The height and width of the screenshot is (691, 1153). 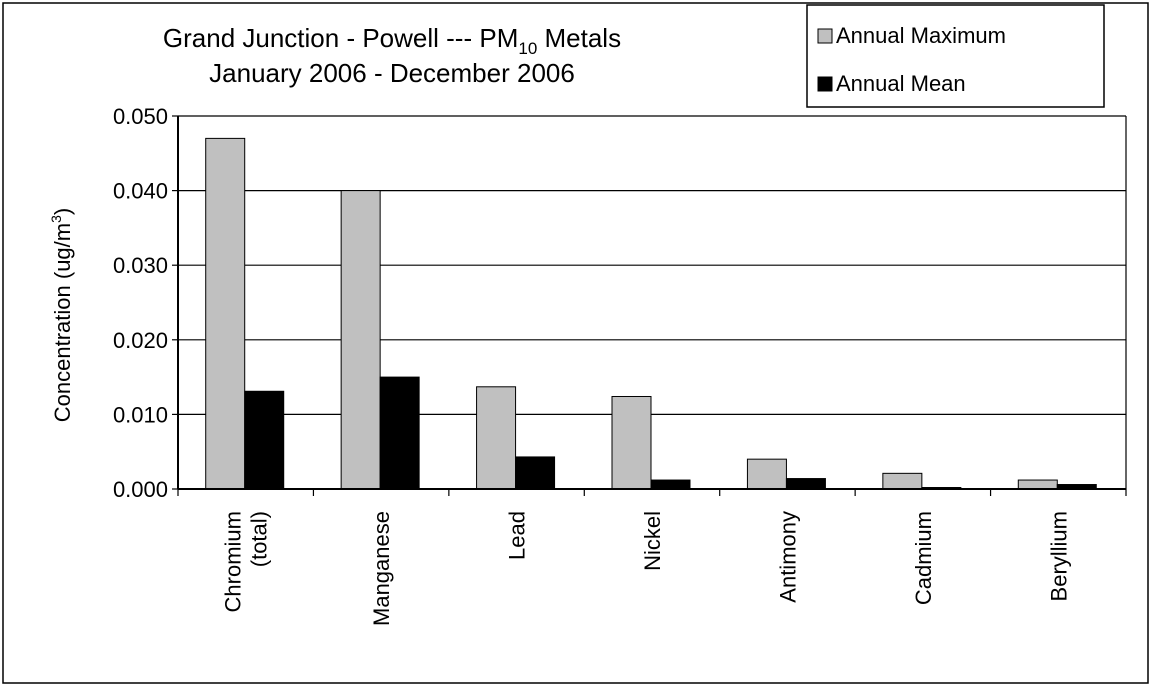 I want to click on legend-label-annual-maximum: Annual Maximum, so click(x=921, y=35).